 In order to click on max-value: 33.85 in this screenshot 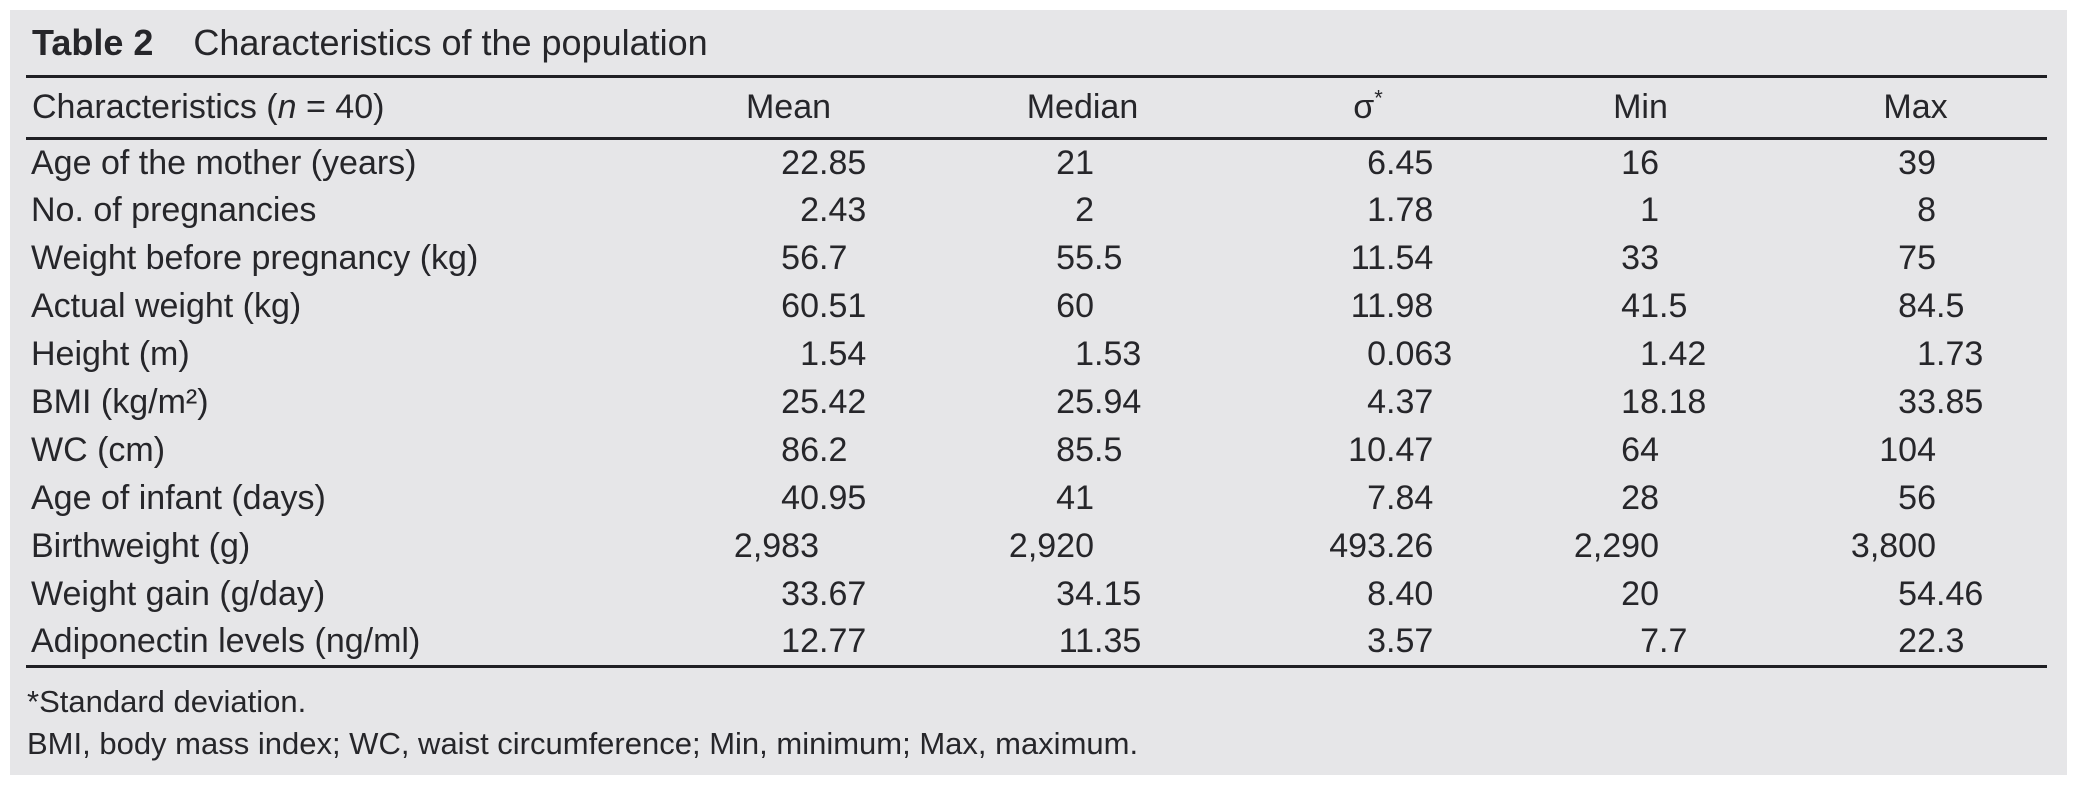, I will do `click(1941, 402)`.